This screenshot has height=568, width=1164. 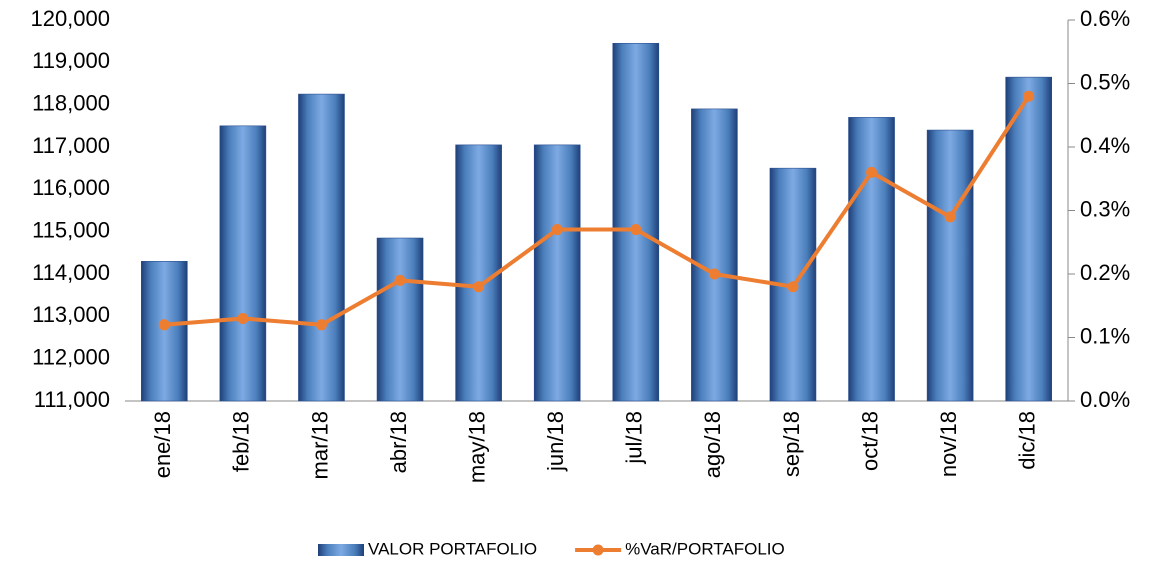 What do you see at coordinates (71, 187) in the screenshot?
I see `y-tick-label: 116,000` at bounding box center [71, 187].